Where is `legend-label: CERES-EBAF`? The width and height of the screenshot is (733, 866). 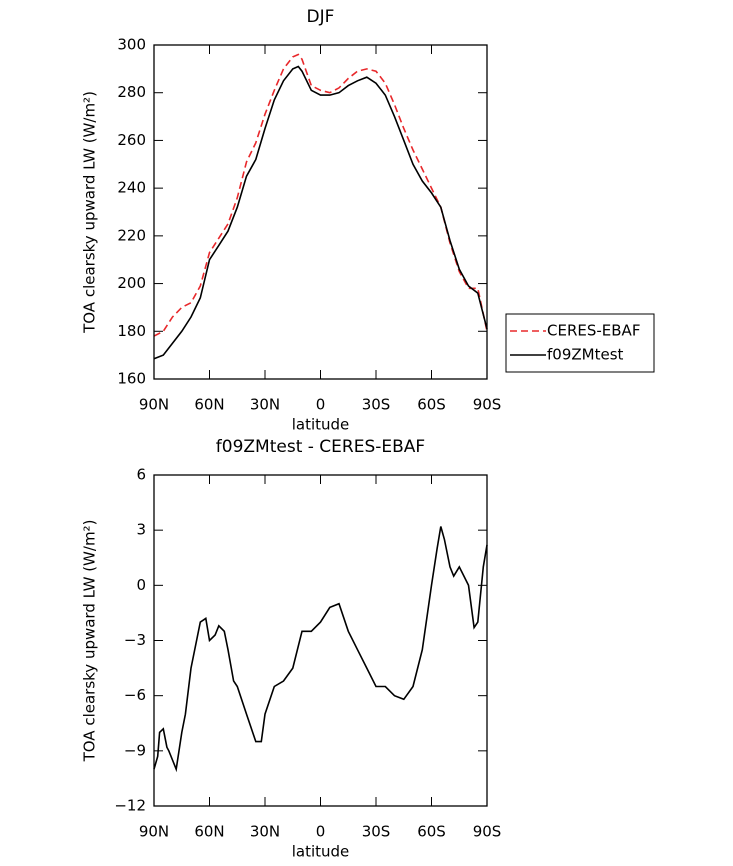 legend-label: CERES-EBAF is located at coordinates (593, 331).